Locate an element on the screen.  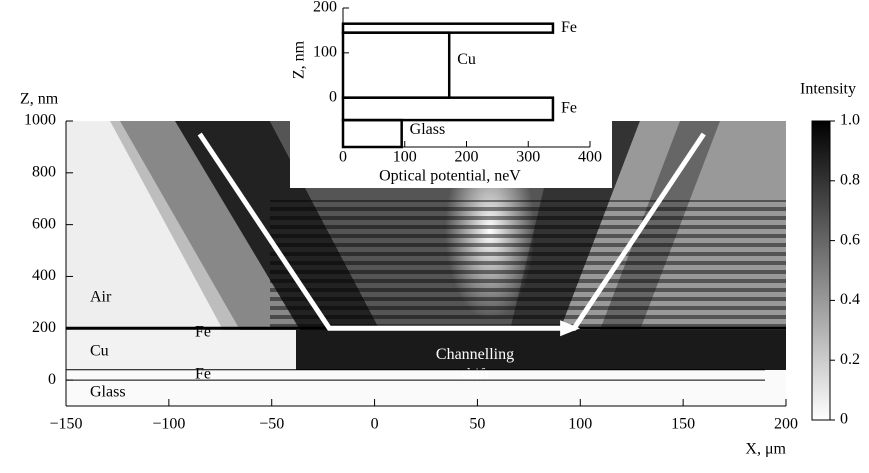
y-axis-label: Z, nm is located at coordinates (39, 99).